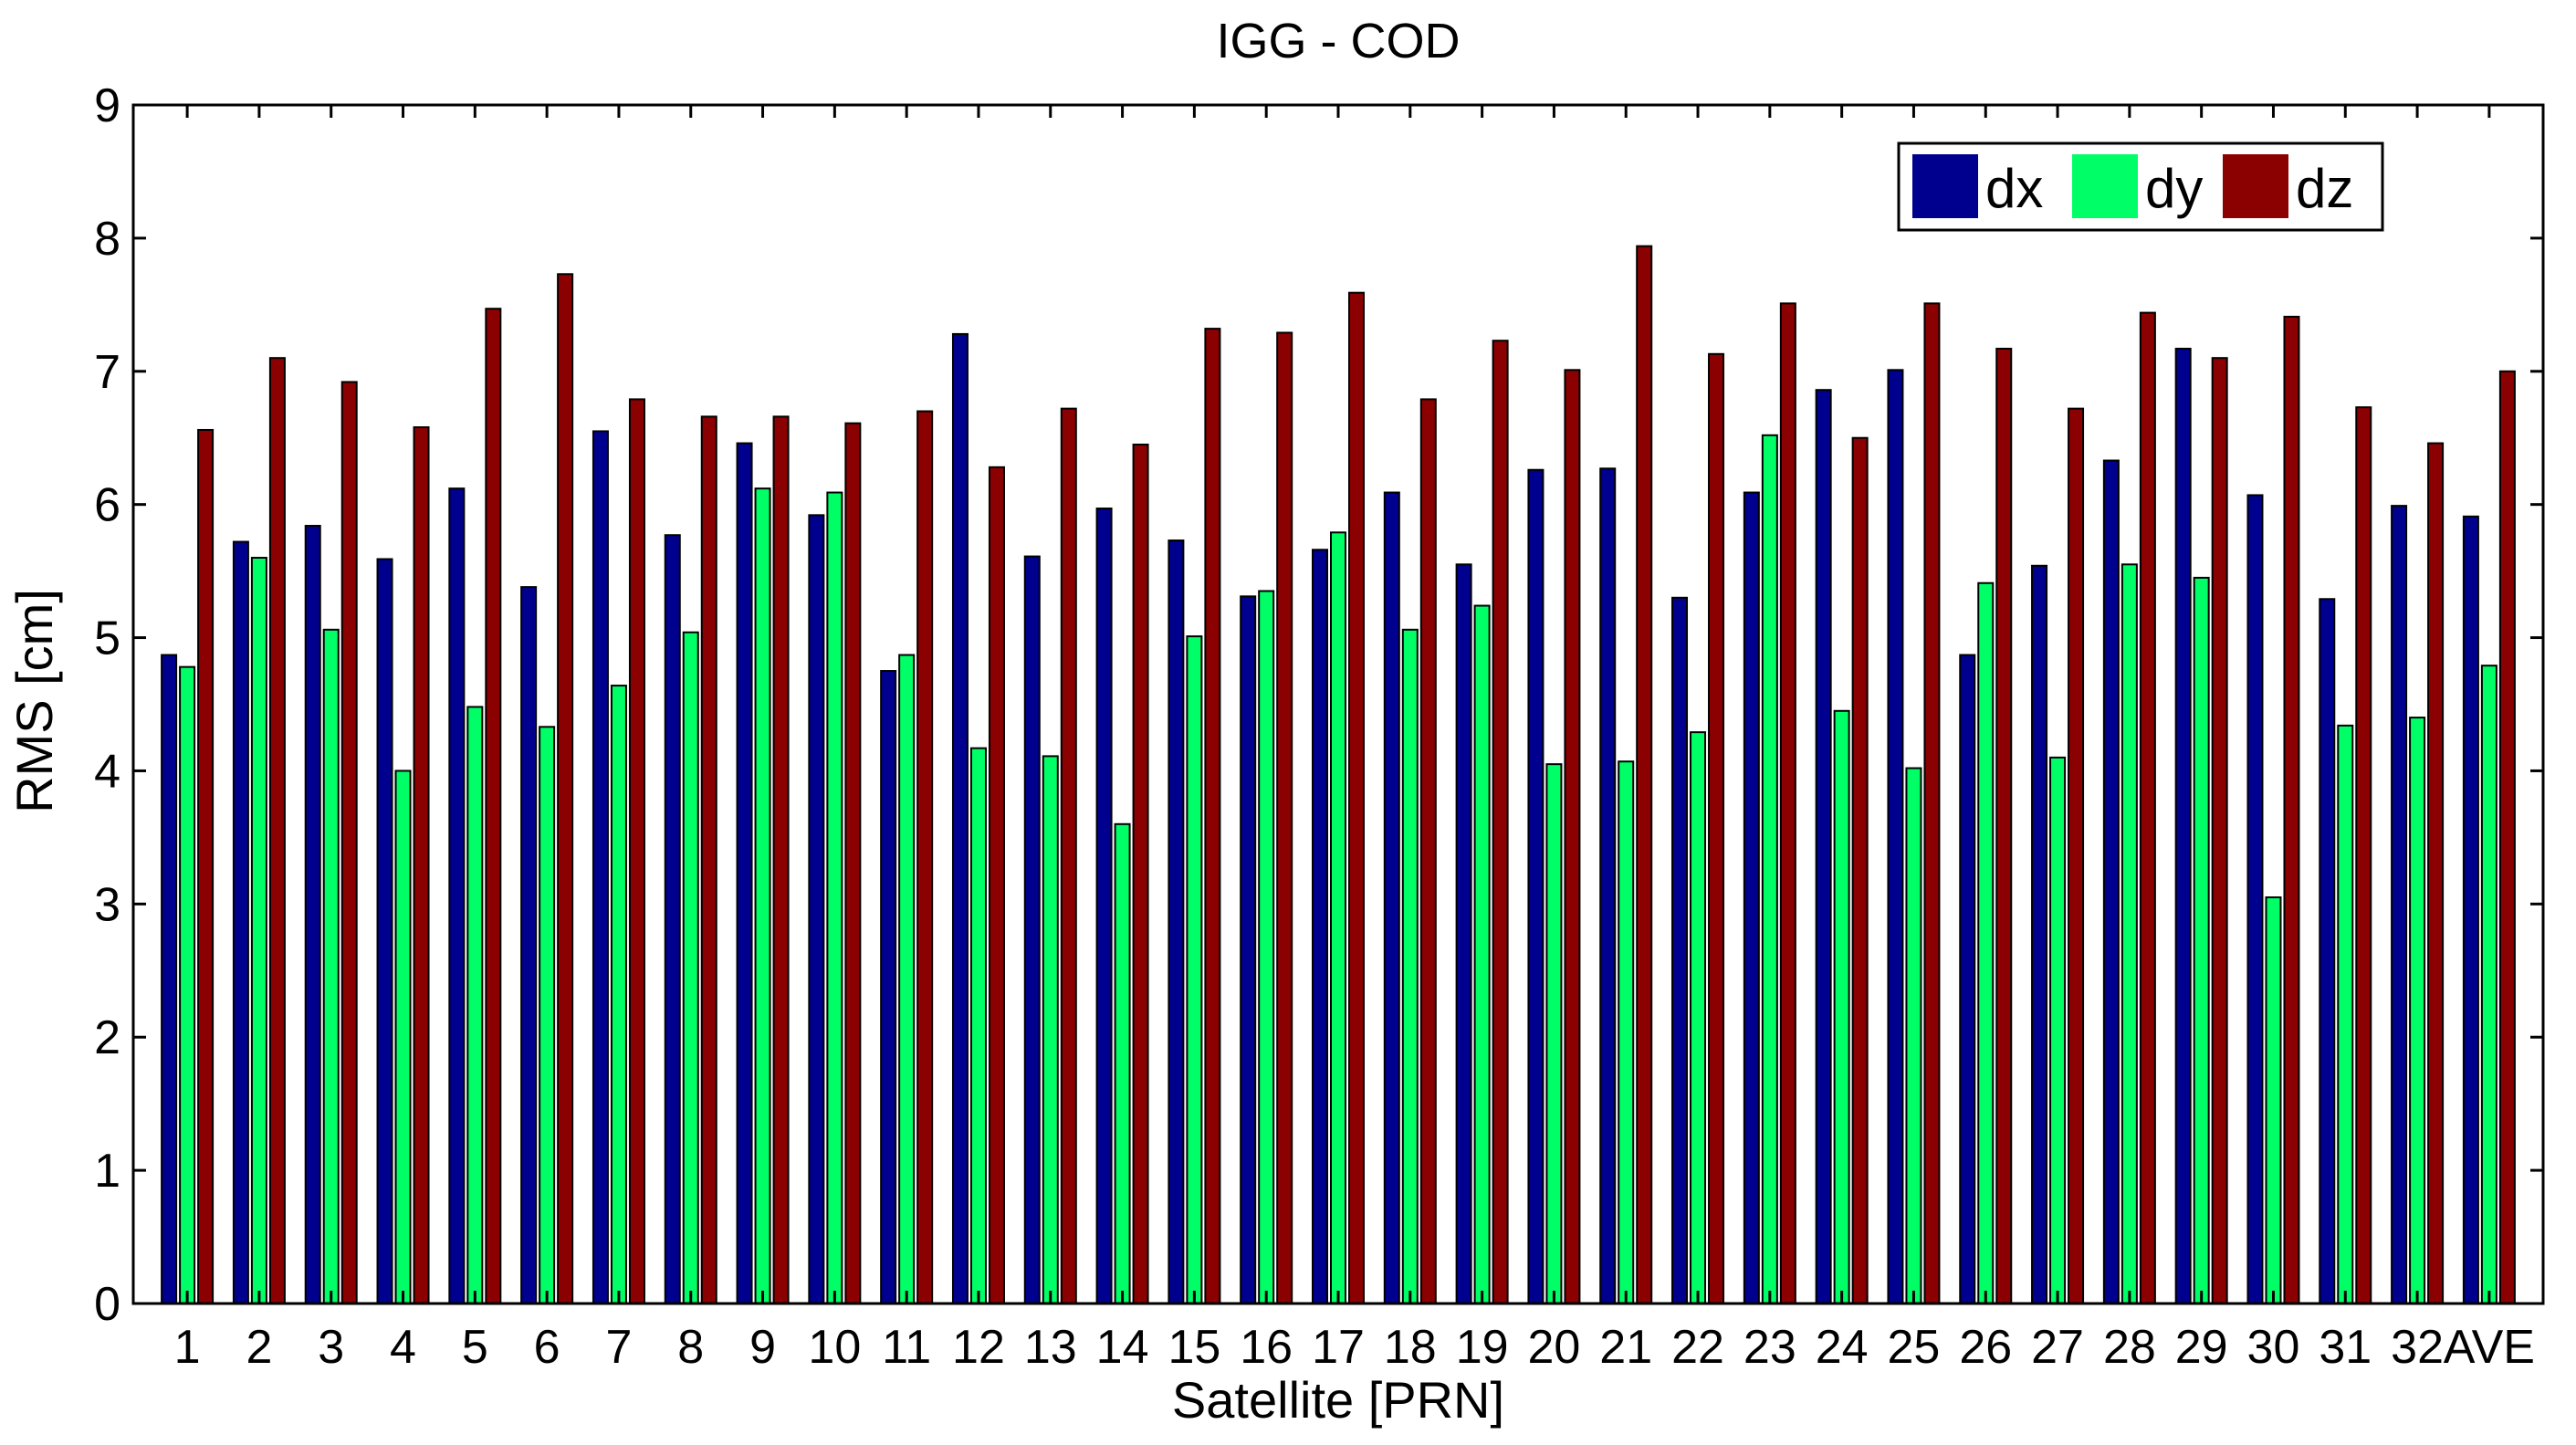 The image size is (2576, 1445). I want to click on y-tick-label-9: 9, so click(107, 105).